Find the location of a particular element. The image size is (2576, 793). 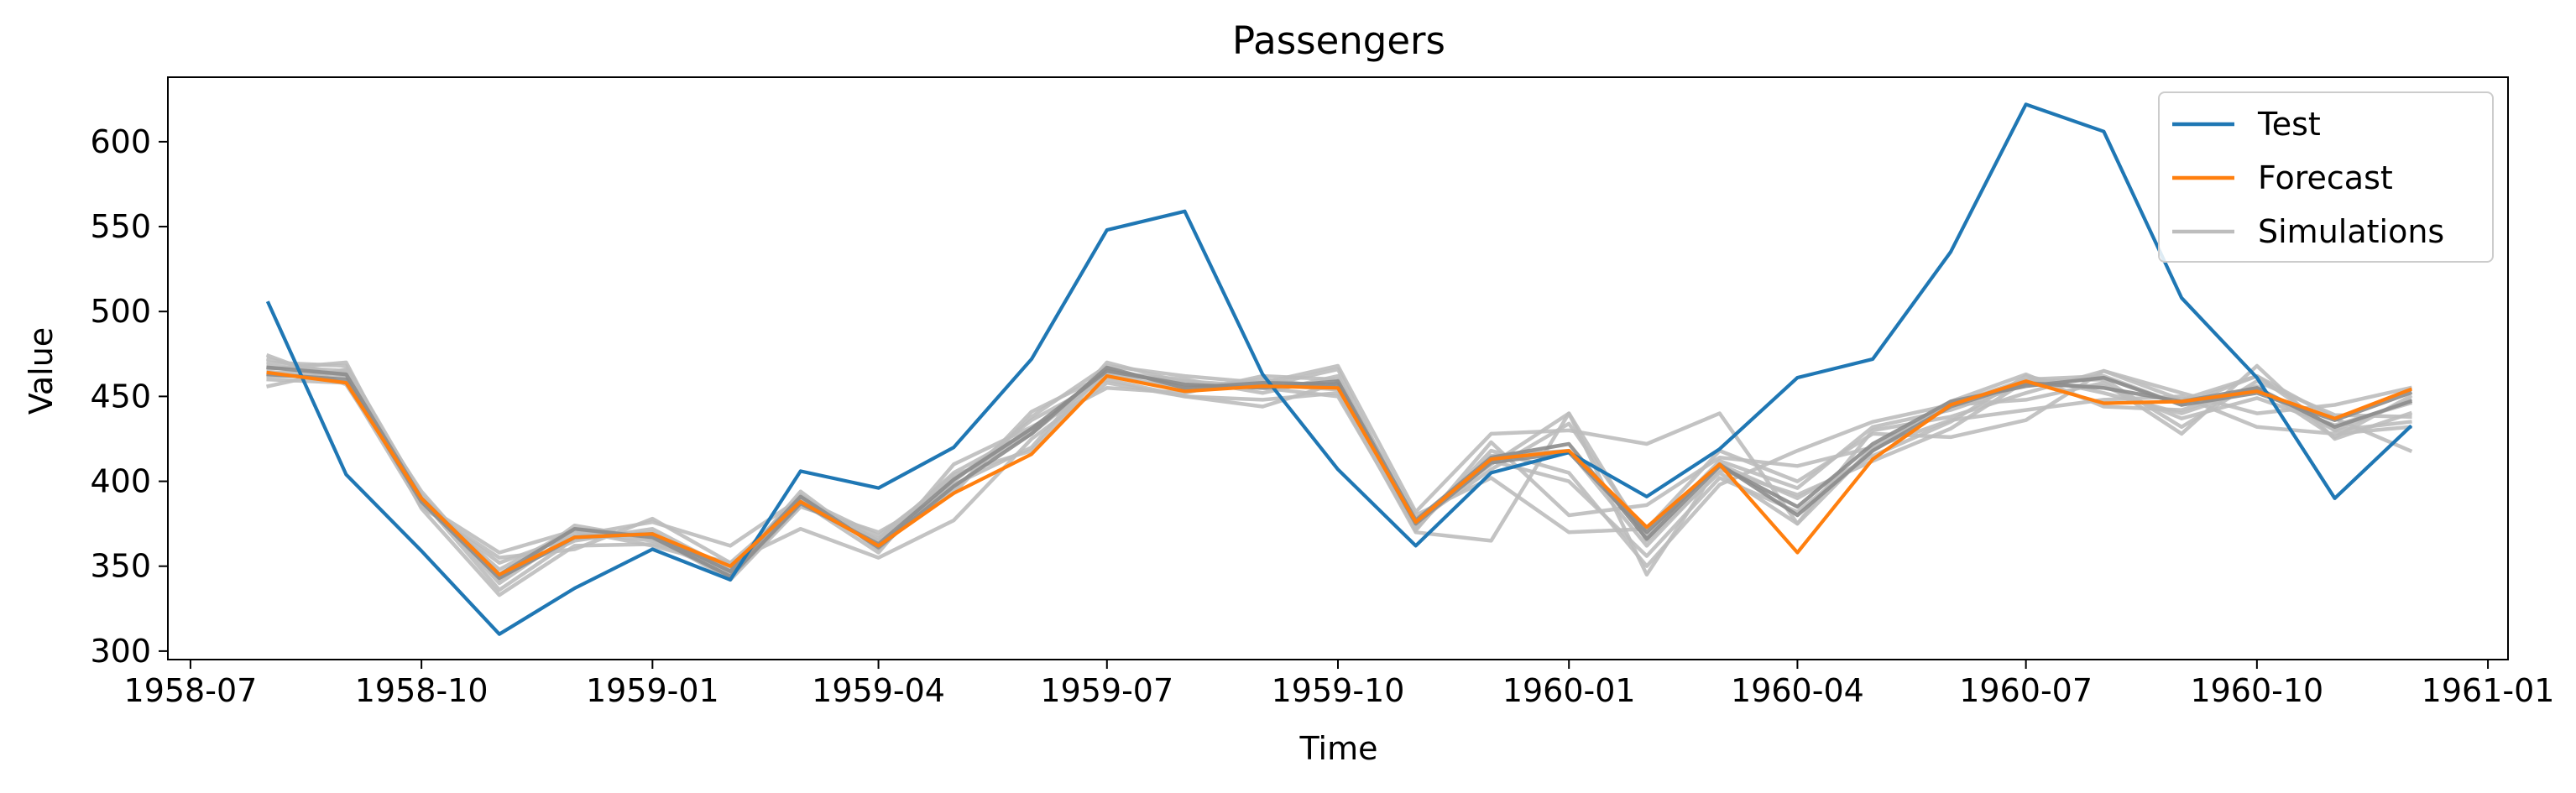

x-axis-label: Time is located at coordinates (1338, 749).